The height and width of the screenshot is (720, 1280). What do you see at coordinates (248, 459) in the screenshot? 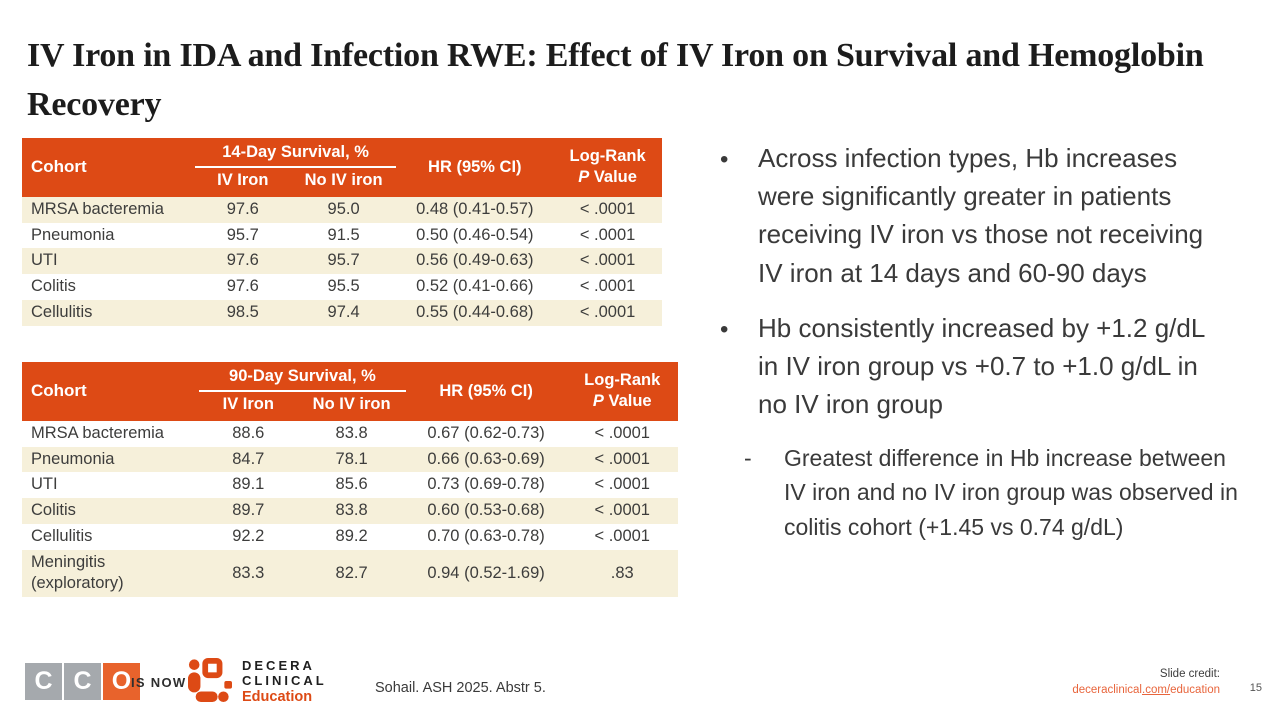
I see `iv-iron-cell: 84.7` at bounding box center [248, 459].